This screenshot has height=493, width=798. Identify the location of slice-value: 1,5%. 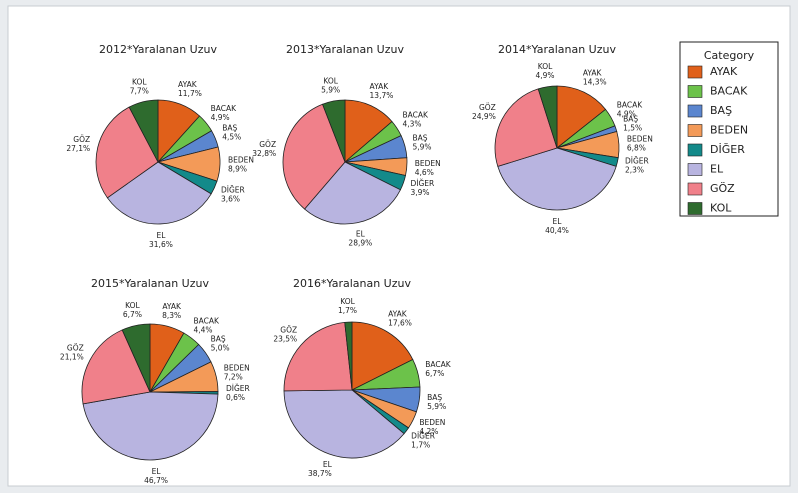
(632, 128).